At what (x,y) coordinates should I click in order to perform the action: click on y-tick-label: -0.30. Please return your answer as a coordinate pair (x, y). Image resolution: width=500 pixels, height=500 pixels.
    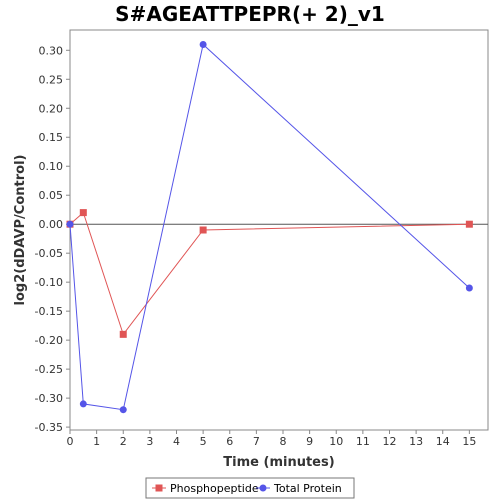
    Looking at the image, I should click on (49, 398).